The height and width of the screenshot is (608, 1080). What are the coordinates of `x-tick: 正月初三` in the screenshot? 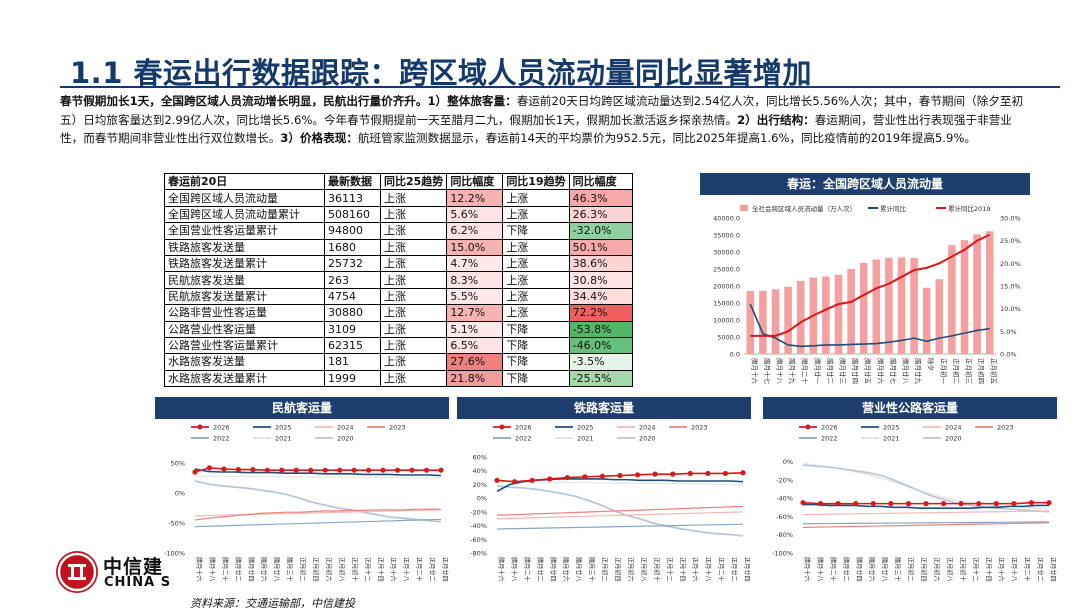 It's located at (969, 371).